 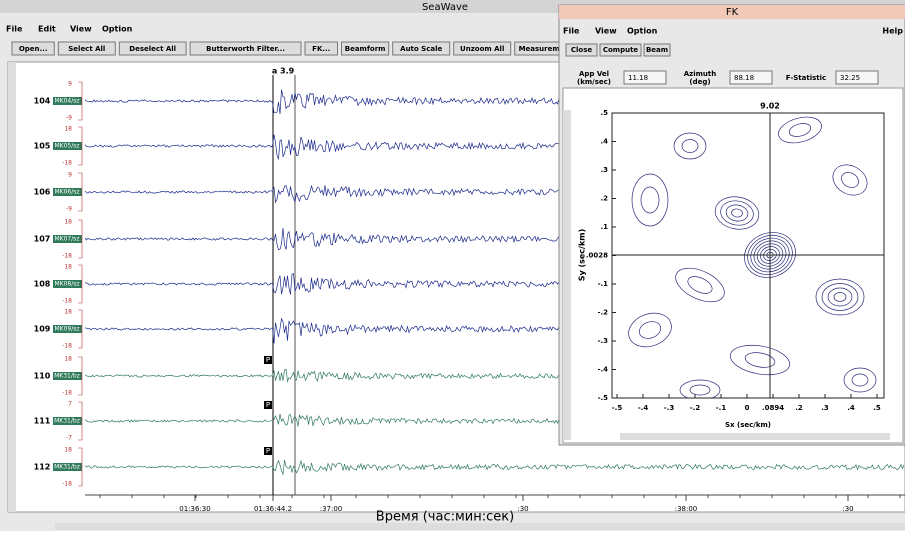 What do you see at coordinates (445, 7) in the screenshot?
I see `window-title: SeaWave` at bounding box center [445, 7].